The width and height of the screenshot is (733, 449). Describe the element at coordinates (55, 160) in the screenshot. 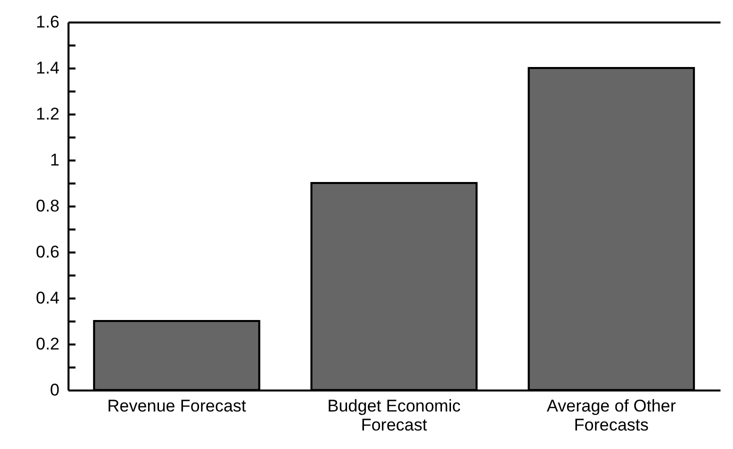

I see `y-tick-label: 1` at that location.